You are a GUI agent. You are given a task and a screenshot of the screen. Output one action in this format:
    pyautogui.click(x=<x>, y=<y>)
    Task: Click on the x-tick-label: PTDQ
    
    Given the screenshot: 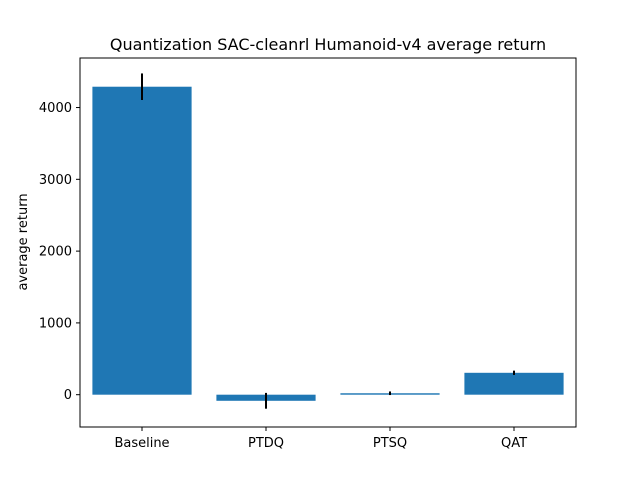 What is the action you would take?
    pyautogui.click(x=266, y=443)
    